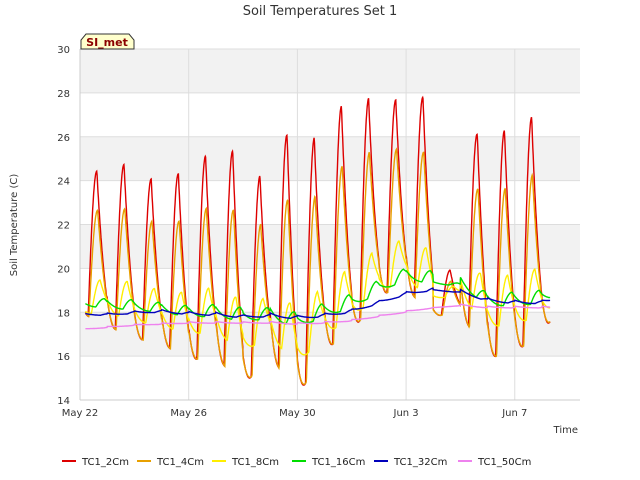  I want to click on legend-label: TC1_8Cm, so click(255, 462).